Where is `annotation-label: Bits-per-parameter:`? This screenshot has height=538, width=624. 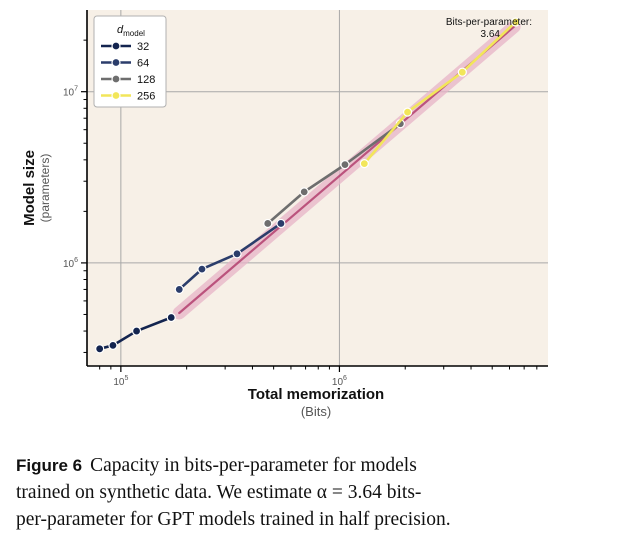 annotation-label: Bits-per-parameter: is located at coordinates (489, 22).